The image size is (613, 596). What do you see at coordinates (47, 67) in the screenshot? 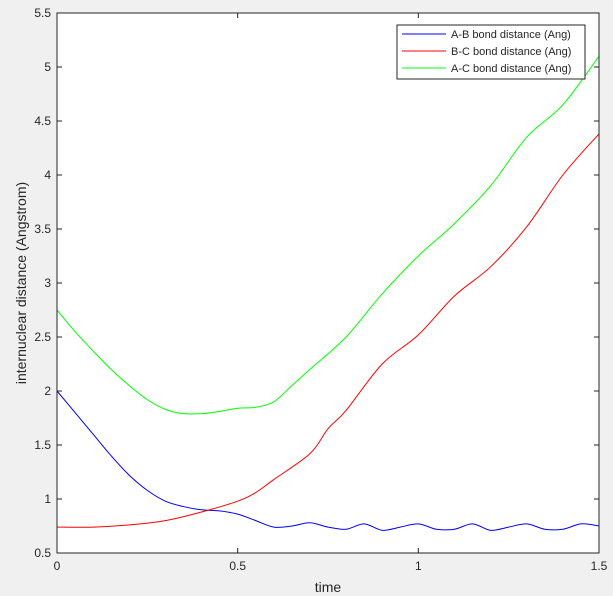
I see `y-tick-label: 5` at bounding box center [47, 67].